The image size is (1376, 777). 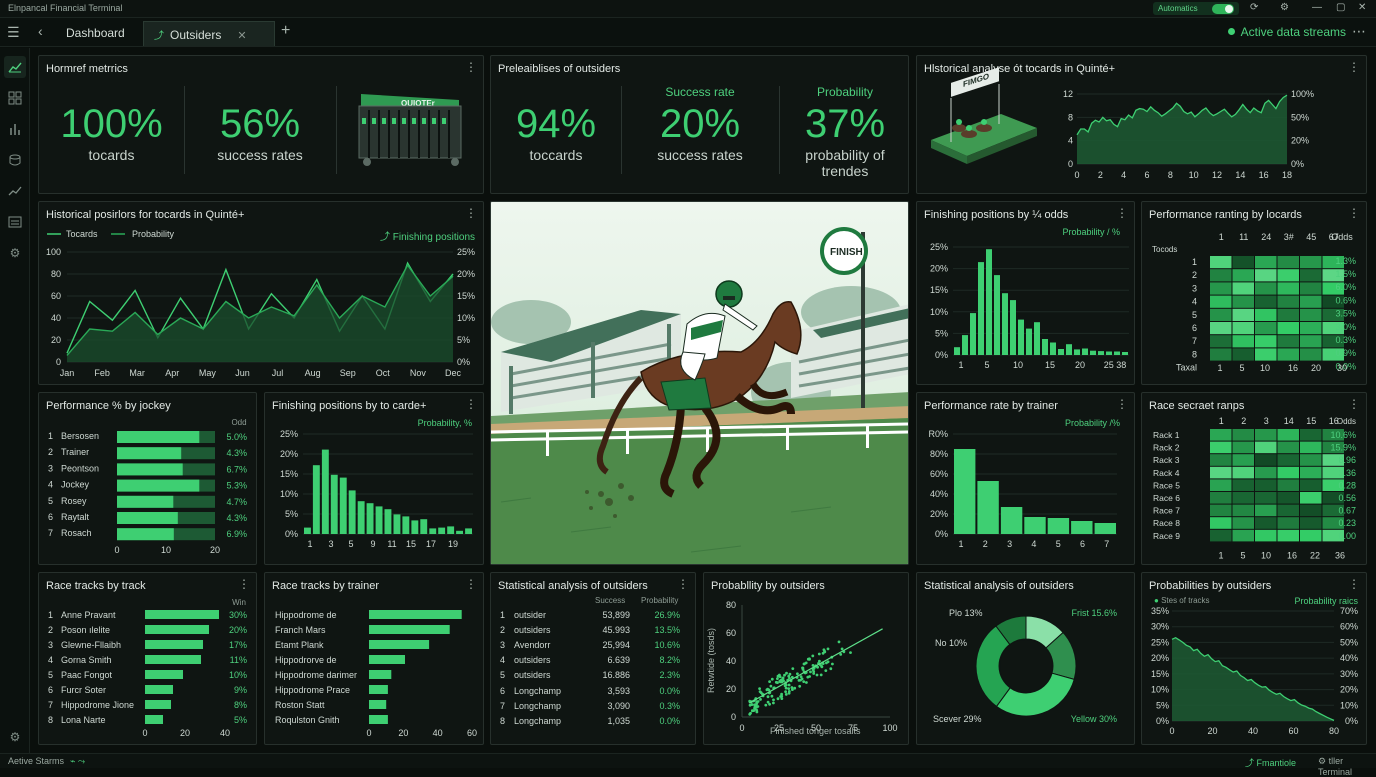 What do you see at coordinates (15, 98) in the screenshot?
I see `grid-icon` at bounding box center [15, 98].